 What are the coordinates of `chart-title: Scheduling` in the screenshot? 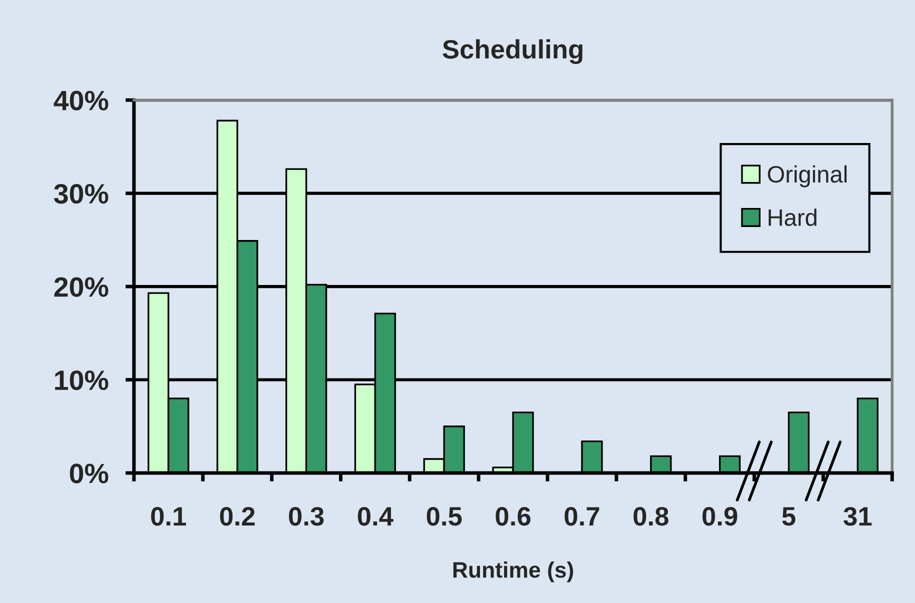 It's located at (512, 51).